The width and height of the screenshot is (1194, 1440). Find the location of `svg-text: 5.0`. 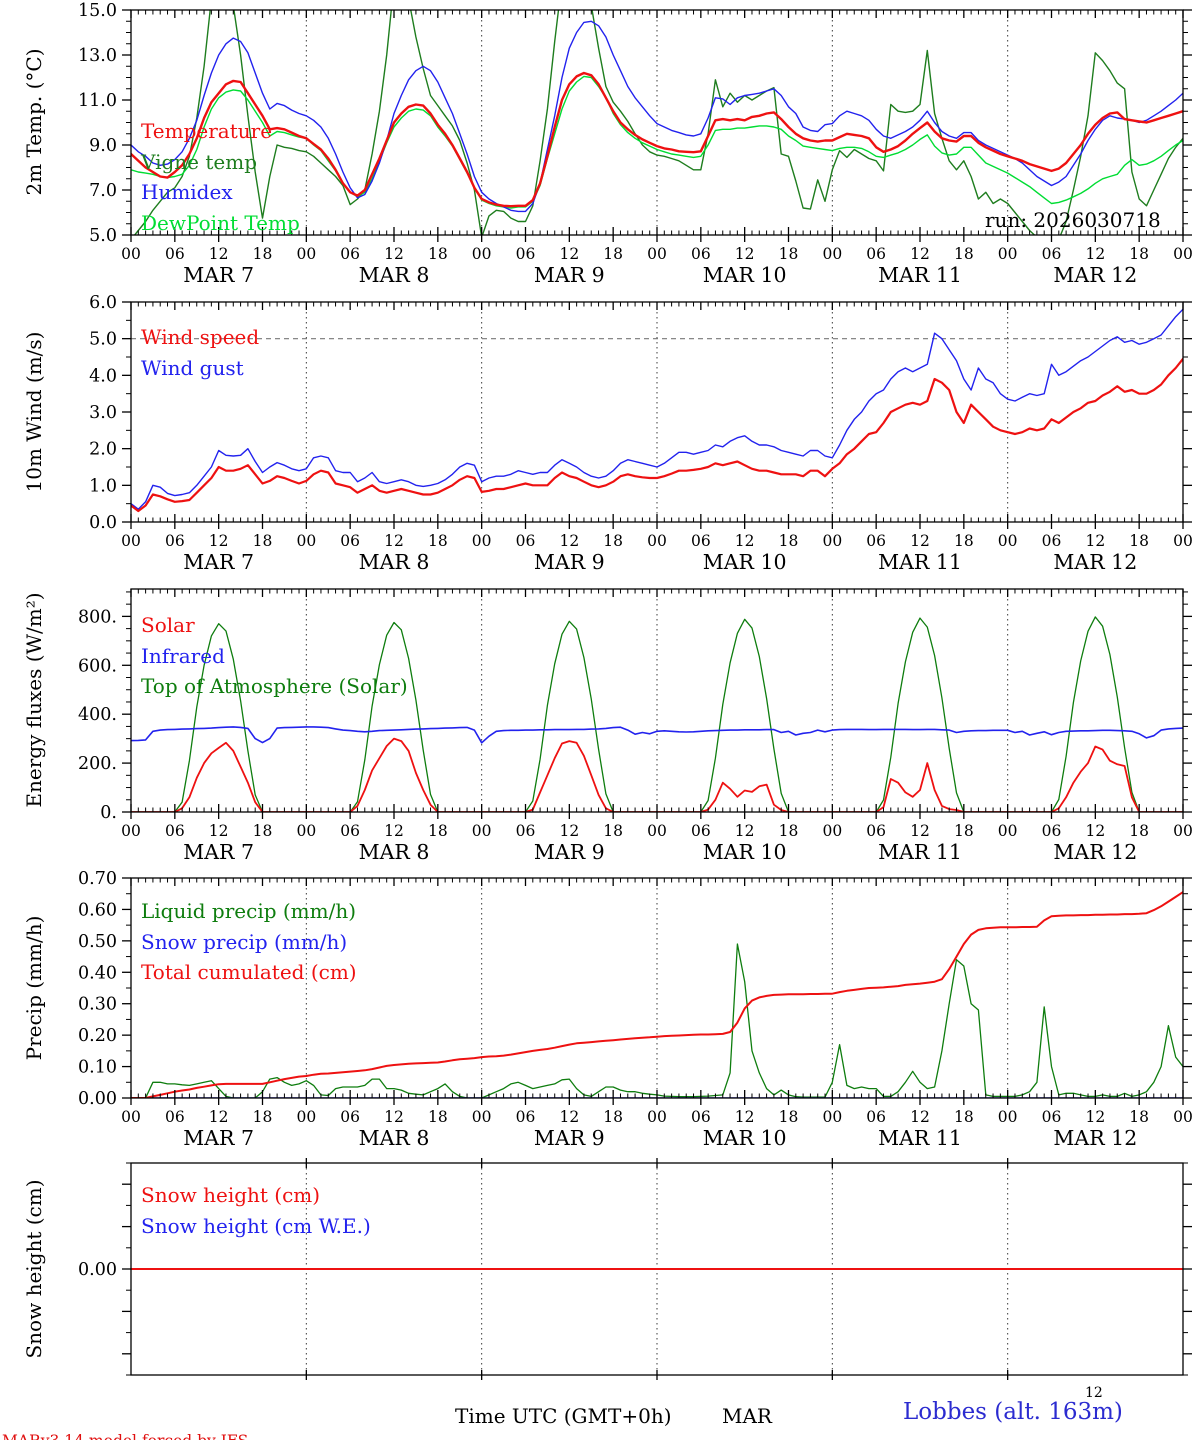

svg-text: 5.0 is located at coordinates (103, 236).